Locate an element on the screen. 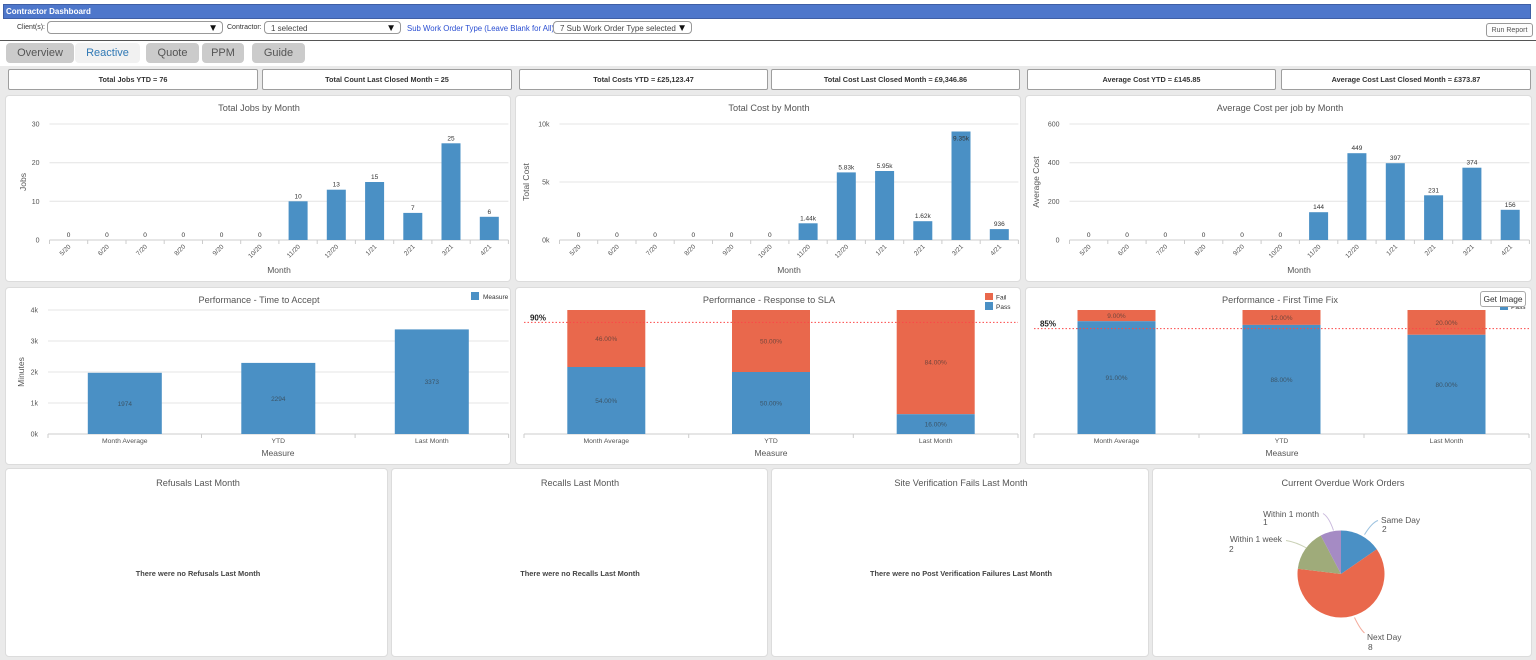 Image resolution: width=1536 pixels, height=660 pixels. svg-text: 9/20 is located at coordinates (729, 250).